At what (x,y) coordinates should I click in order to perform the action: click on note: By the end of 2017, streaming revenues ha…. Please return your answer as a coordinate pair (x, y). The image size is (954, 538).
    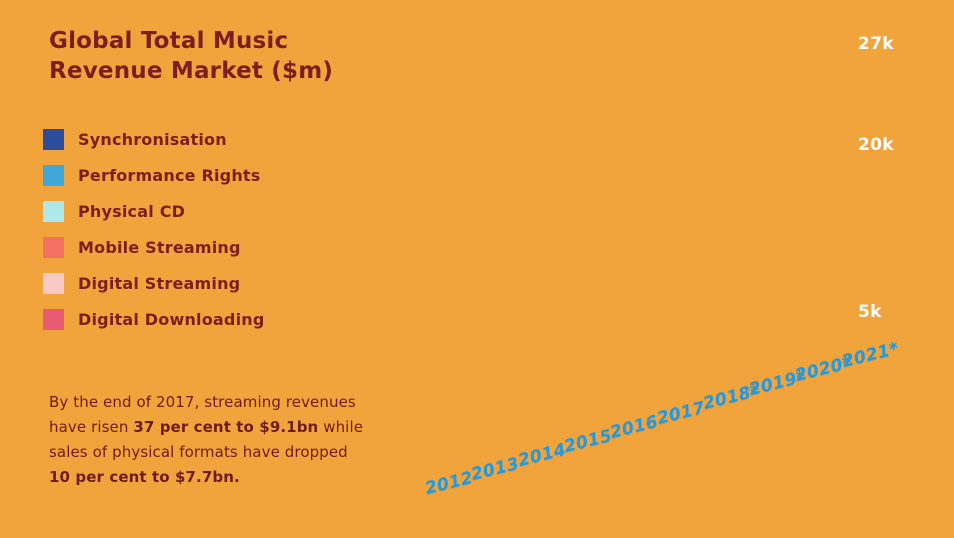
    Looking at the image, I should click on (206, 440).